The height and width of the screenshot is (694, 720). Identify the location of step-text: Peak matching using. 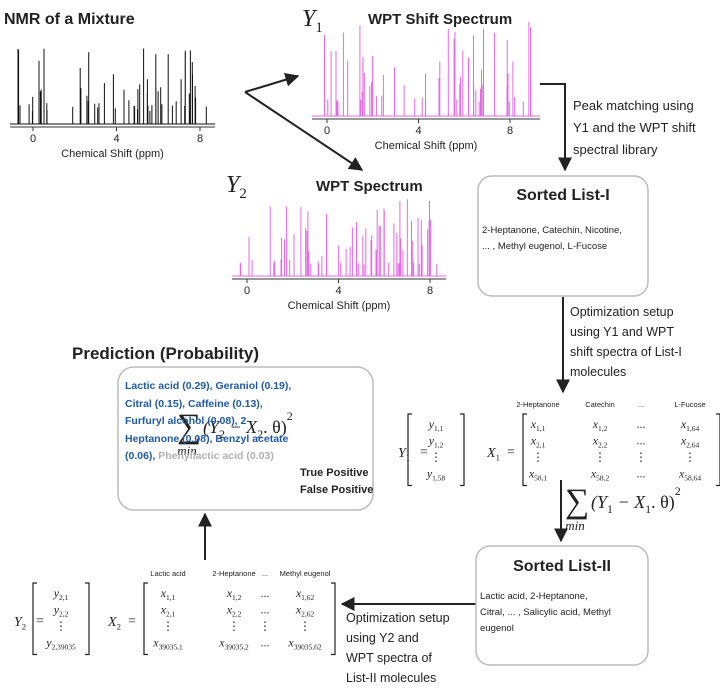
(633, 105).